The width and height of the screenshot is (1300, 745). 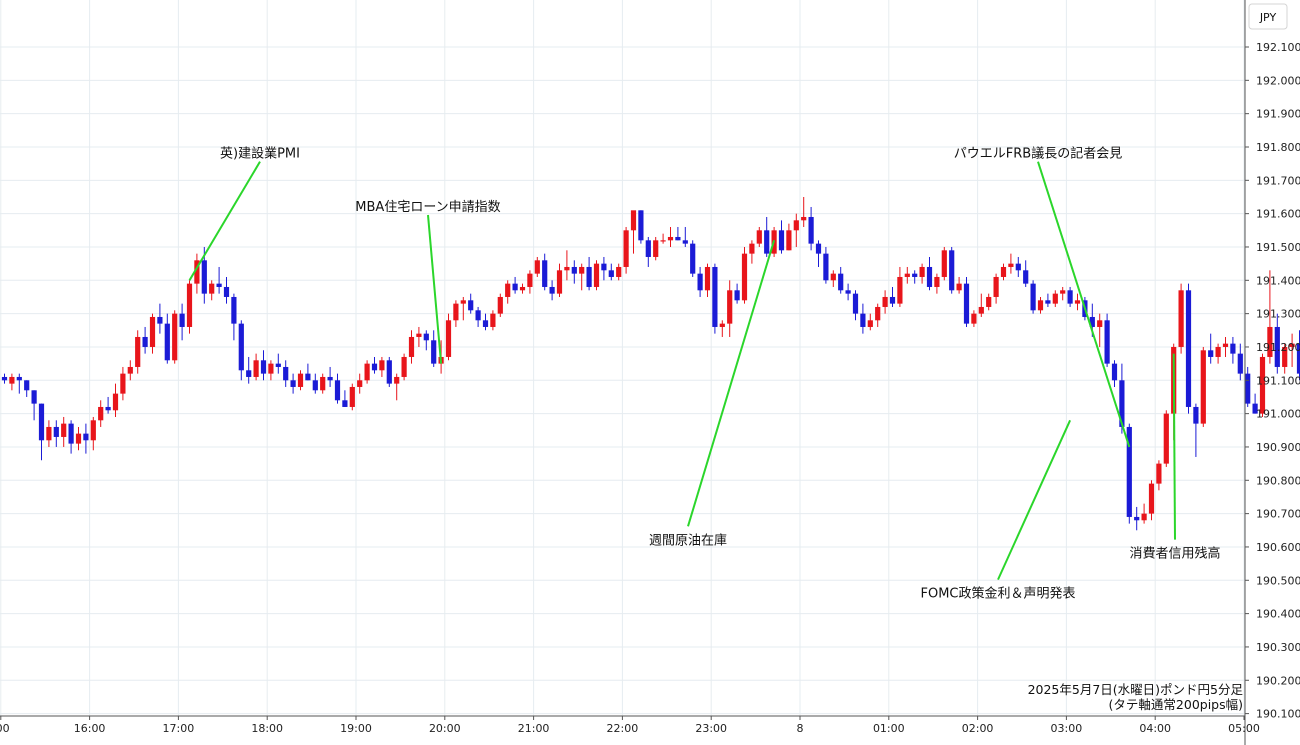 What do you see at coordinates (1136, 689) in the screenshot?
I see `chart-caption-line1: 2025年5月7日(水曜日)ポンド円5分足` at bounding box center [1136, 689].